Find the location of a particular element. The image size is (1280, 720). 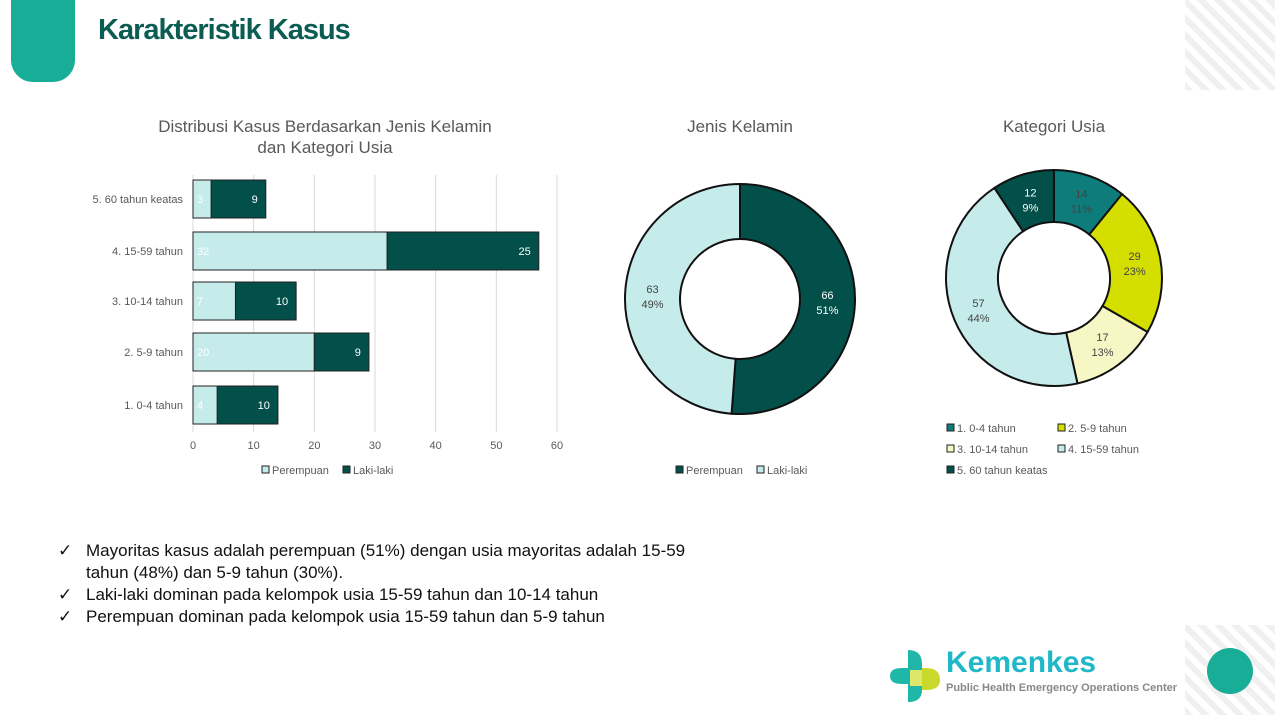

y-tick-label: 3. 10-14 tahun is located at coordinates (147, 302).